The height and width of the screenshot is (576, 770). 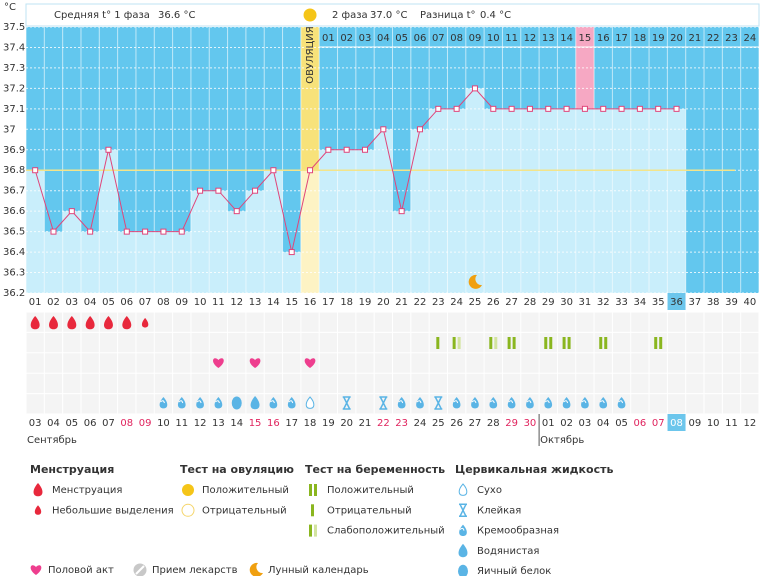 I want to click on legend-label: Водянистая, so click(x=508, y=551).